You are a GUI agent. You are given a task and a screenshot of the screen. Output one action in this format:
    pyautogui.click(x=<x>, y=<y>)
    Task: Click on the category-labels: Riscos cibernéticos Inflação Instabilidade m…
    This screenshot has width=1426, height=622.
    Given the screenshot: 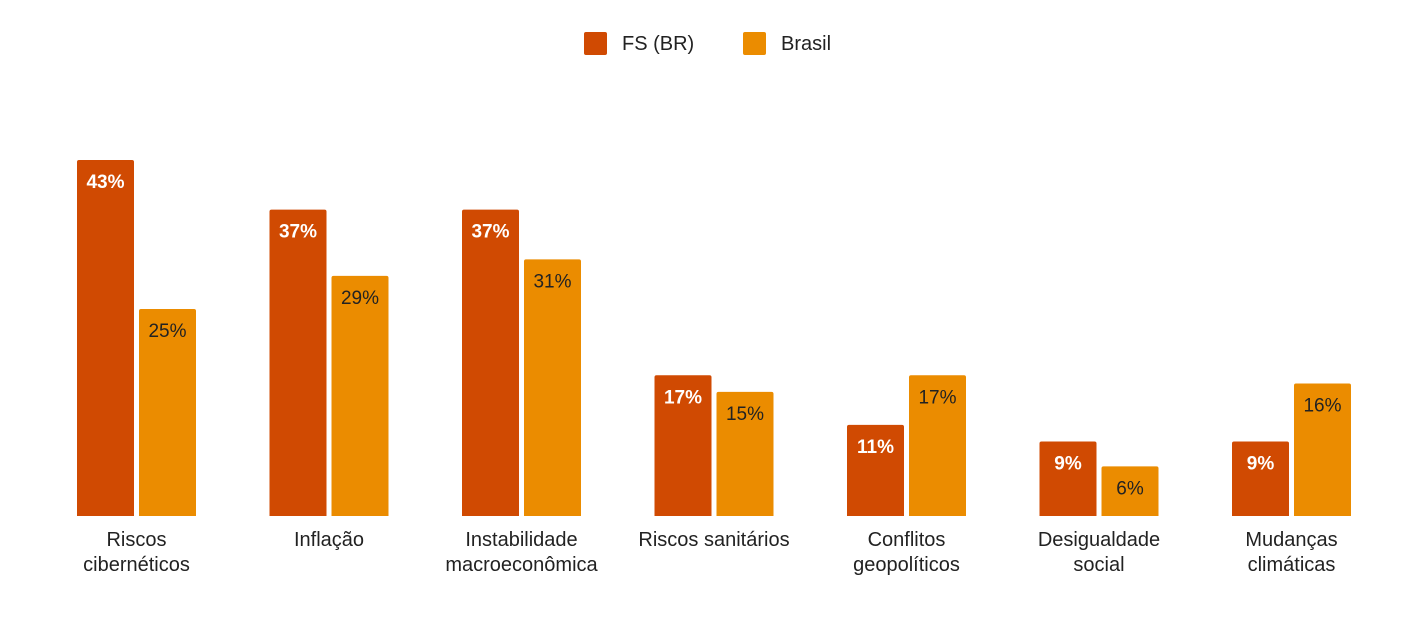 What is the action you would take?
    pyautogui.click(x=710, y=552)
    